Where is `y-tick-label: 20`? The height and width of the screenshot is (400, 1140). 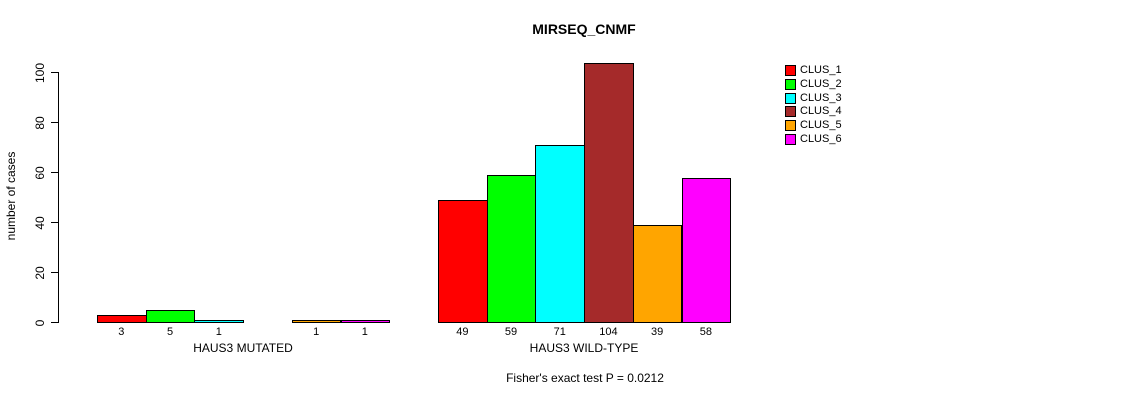 y-tick-label: 20 is located at coordinates (40, 272).